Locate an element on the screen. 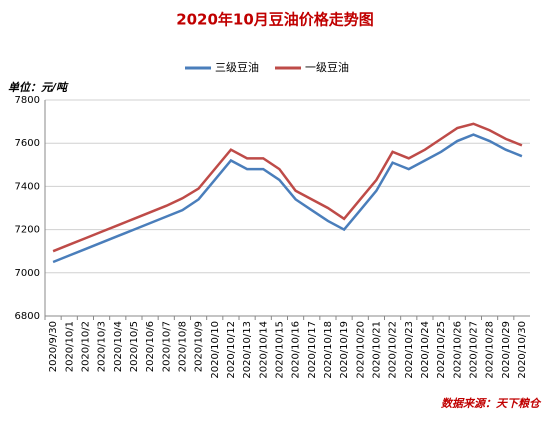 Image resolution: width=550 pixels, height=421 pixels. y-tick-label: 6800 is located at coordinates (27, 316).